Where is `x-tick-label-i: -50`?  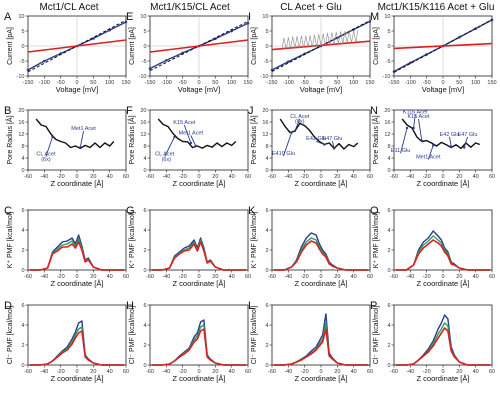
x-tick-label-i: -50 is located at coordinates (305, 83).